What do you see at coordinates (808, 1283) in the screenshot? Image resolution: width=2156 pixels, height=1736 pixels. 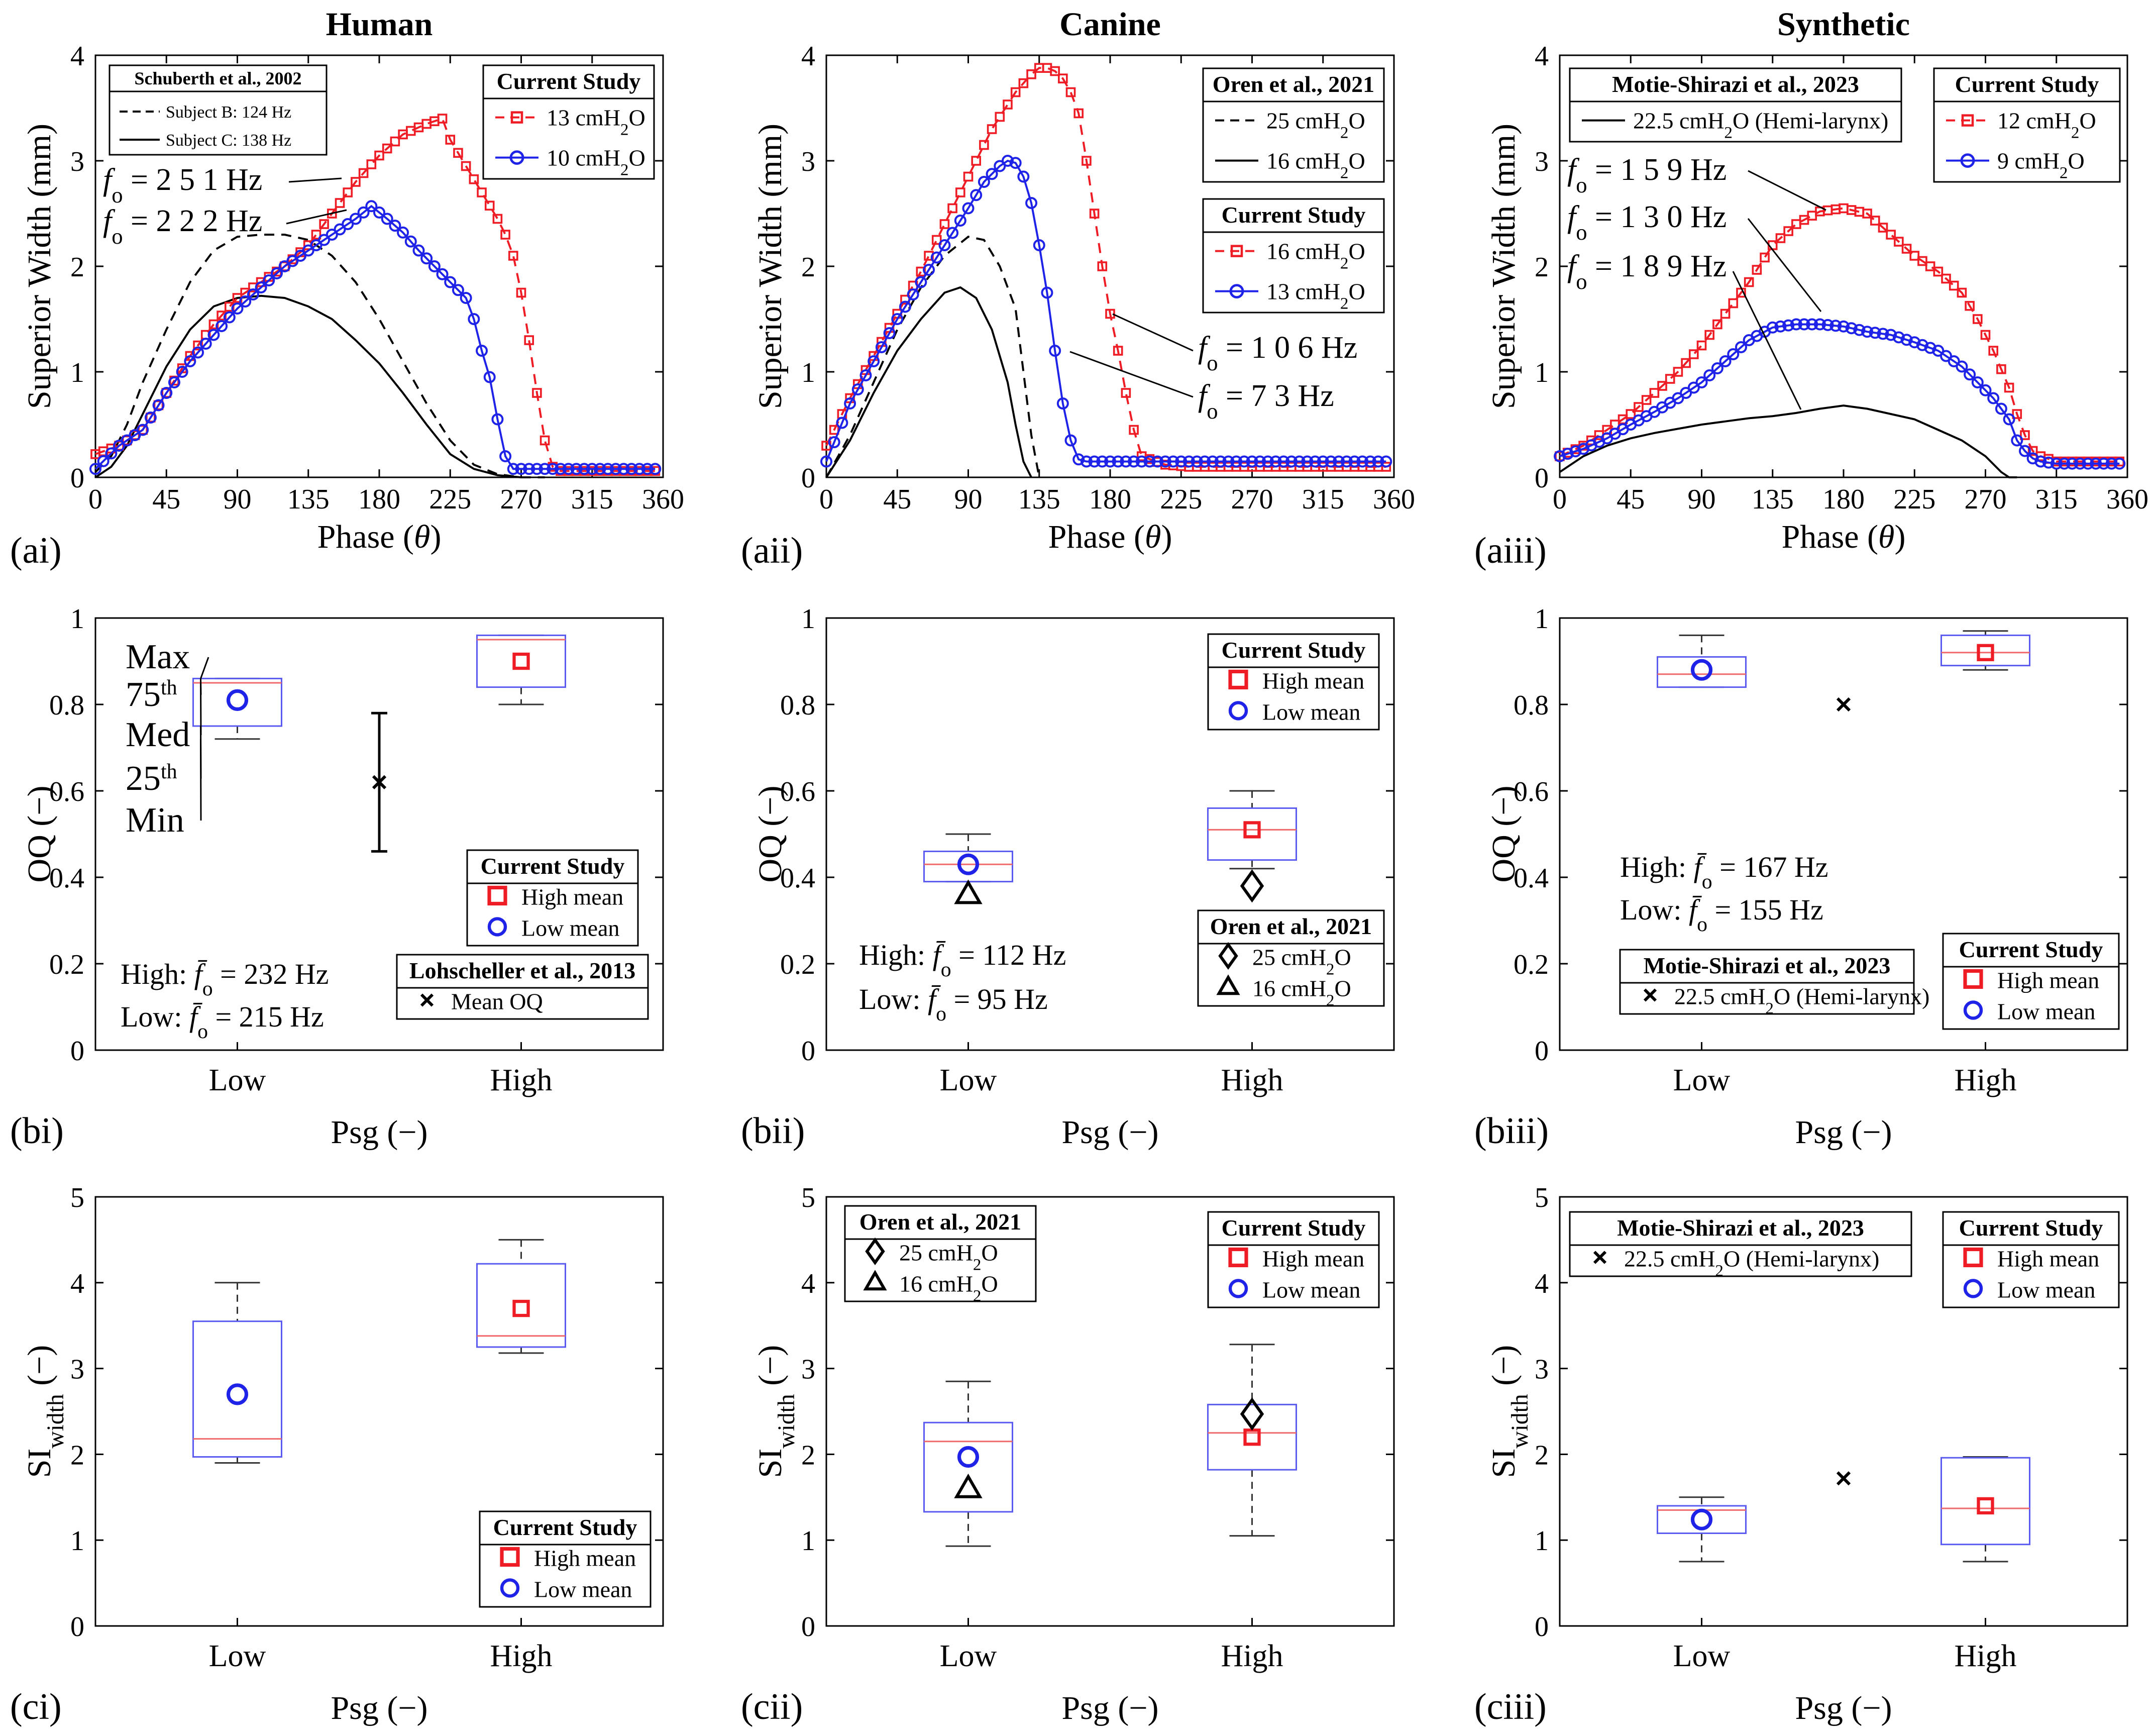 I see `y-tick-label: 4` at bounding box center [808, 1283].